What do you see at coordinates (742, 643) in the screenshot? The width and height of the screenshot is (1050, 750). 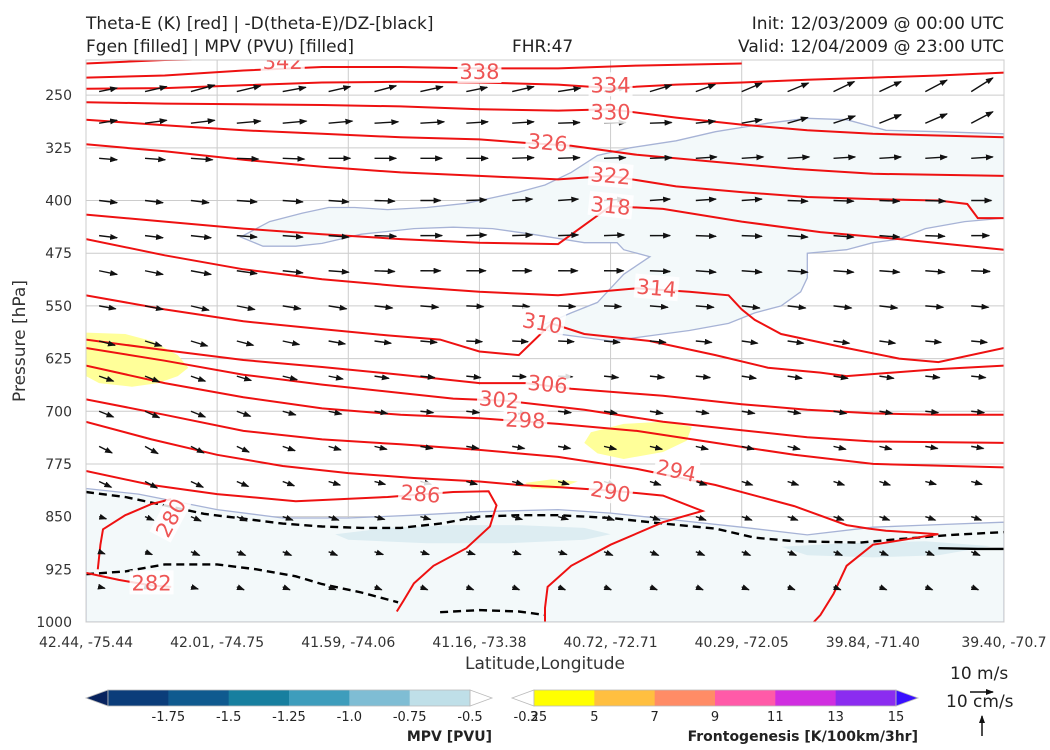 I see `x-tick-label: 40.29, -72.05` at bounding box center [742, 643].